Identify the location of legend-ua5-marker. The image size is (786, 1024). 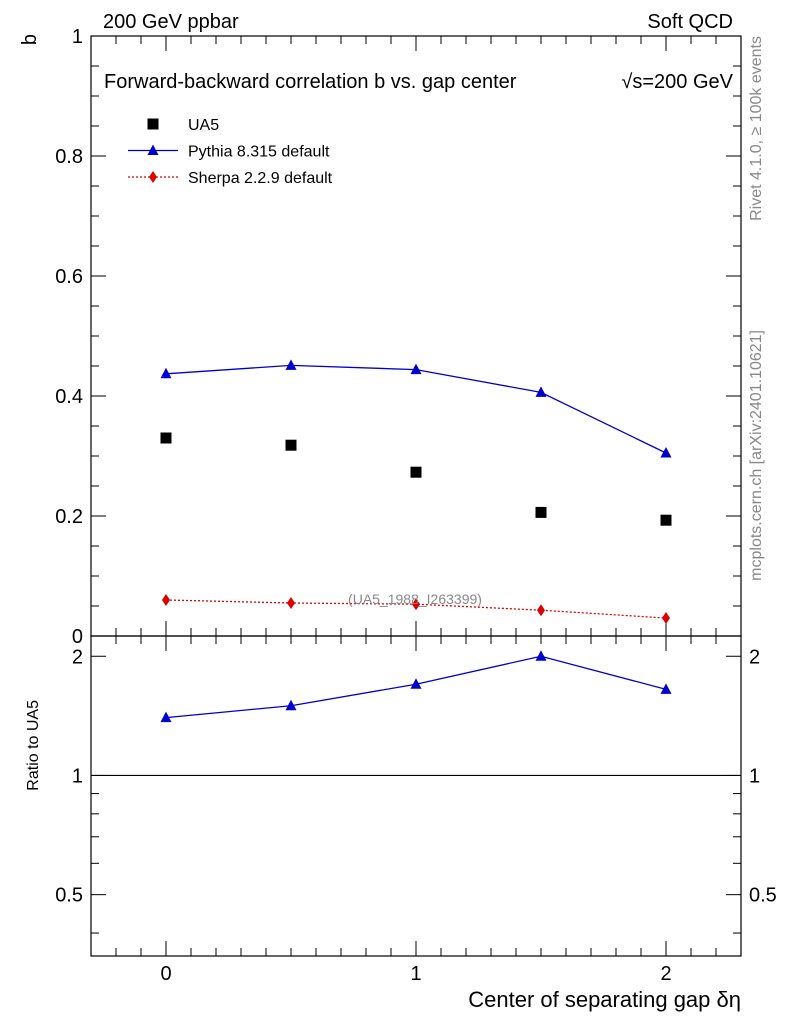
(153, 124).